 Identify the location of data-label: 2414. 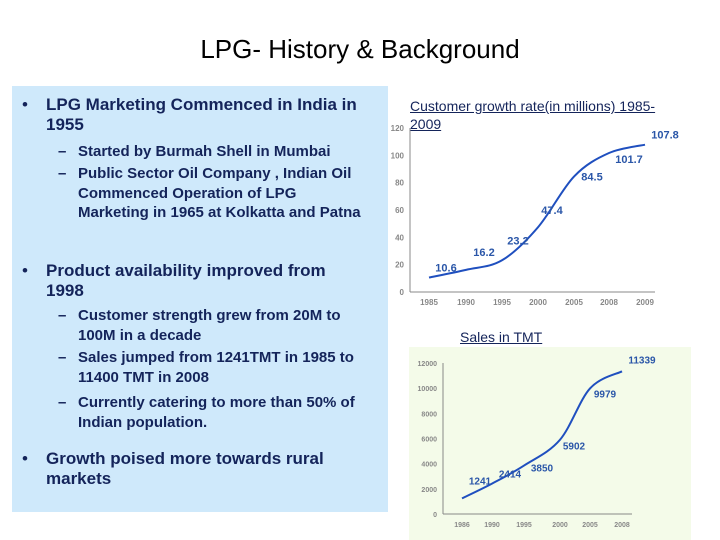
(510, 475).